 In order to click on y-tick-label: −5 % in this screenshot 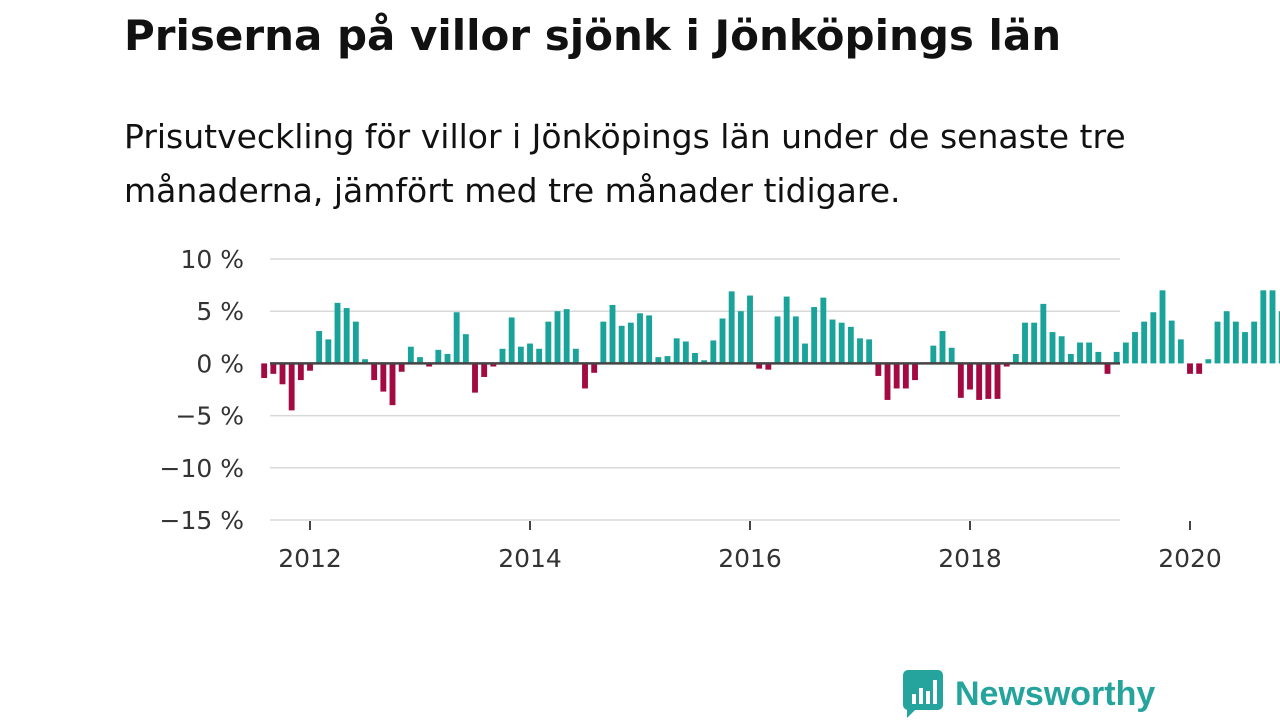, I will do `click(209, 416)`.